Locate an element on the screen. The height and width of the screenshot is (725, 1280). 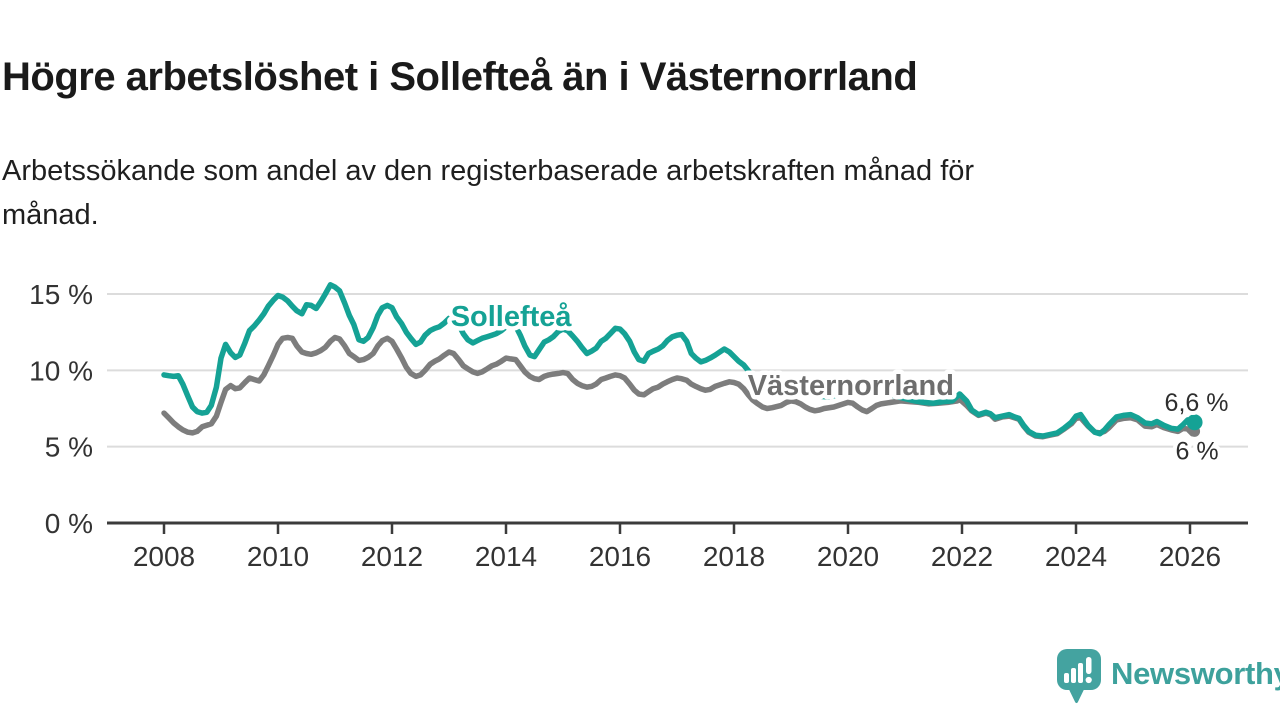
newsworthy-branding: Newsworthy is located at coordinates (1168, 678).